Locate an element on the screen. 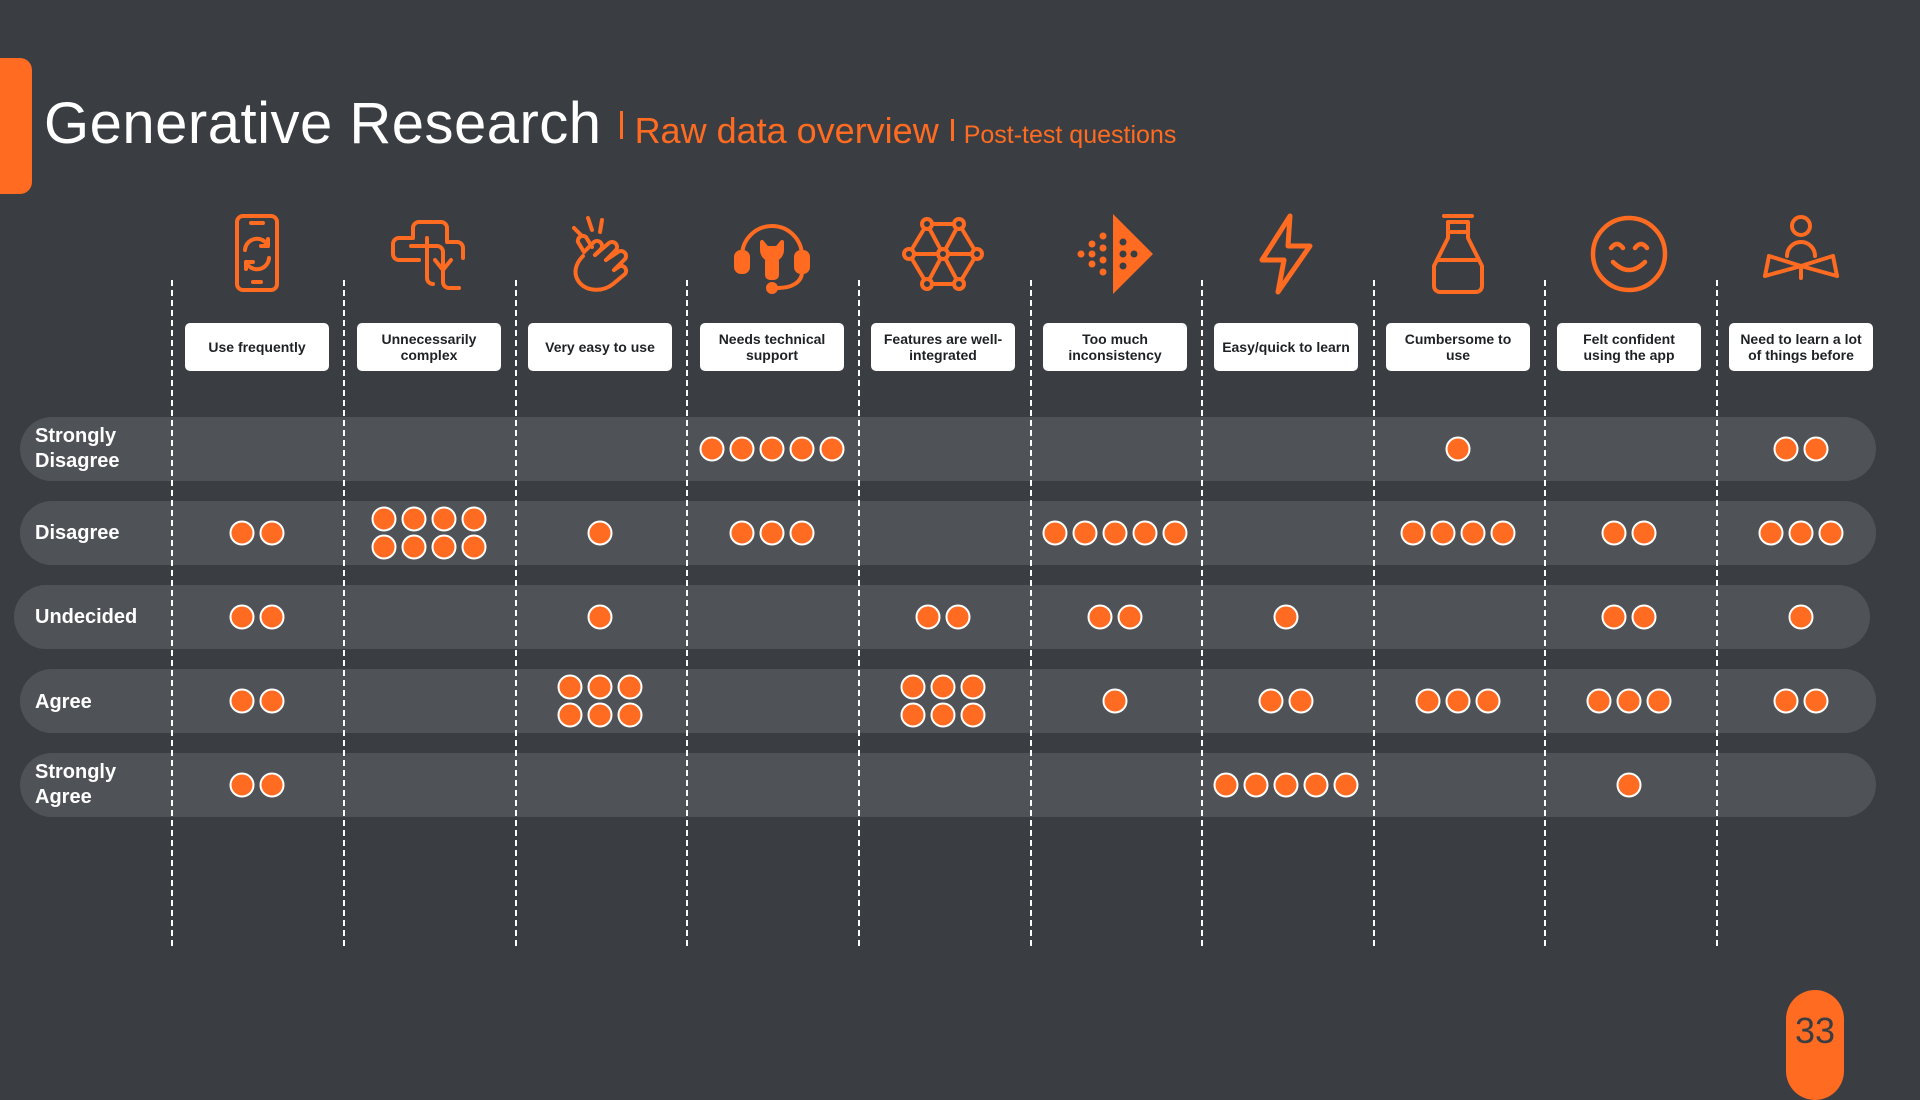  column-header-needs-technical-support: Needs technical support is located at coordinates (772, 347).